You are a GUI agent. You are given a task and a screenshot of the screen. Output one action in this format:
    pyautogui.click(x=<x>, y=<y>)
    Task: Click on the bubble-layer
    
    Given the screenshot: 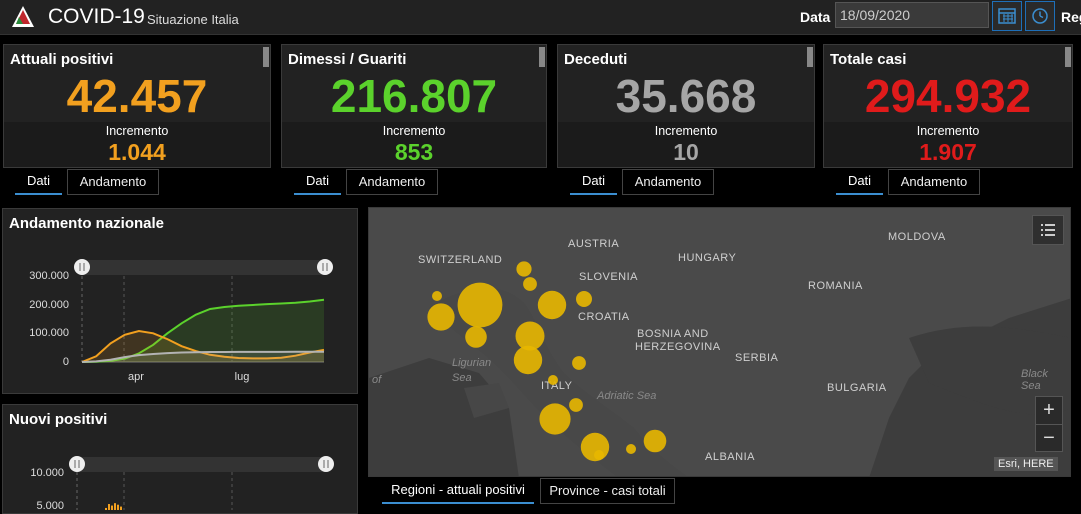 What is the action you would take?
    pyautogui.click(x=547, y=361)
    